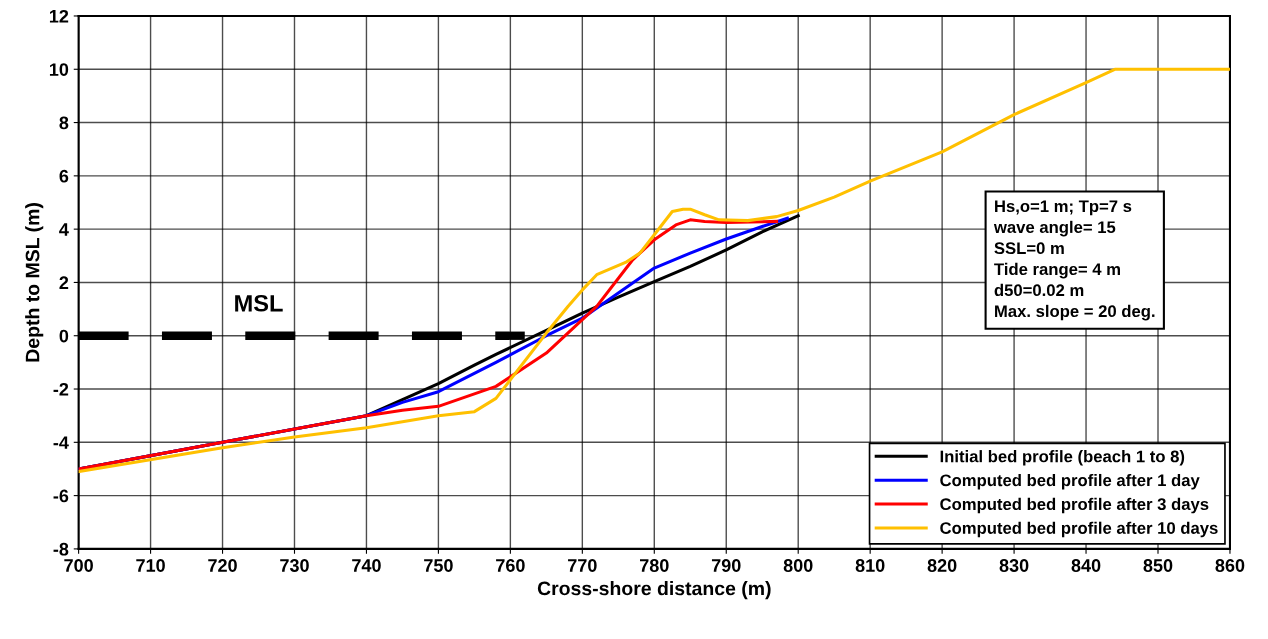 Image resolution: width=1268 pixels, height=639 pixels. I want to click on x-tick-label: 760, so click(510, 565).